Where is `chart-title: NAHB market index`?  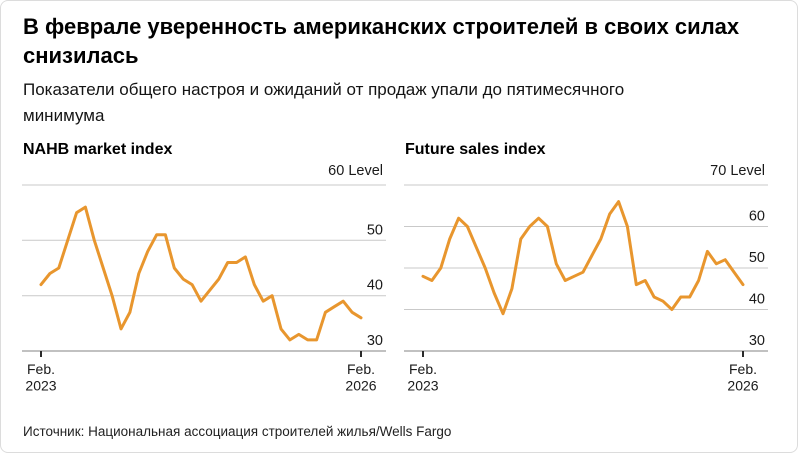 chart-title: NAHB market index is located at coordinates (98, 149).